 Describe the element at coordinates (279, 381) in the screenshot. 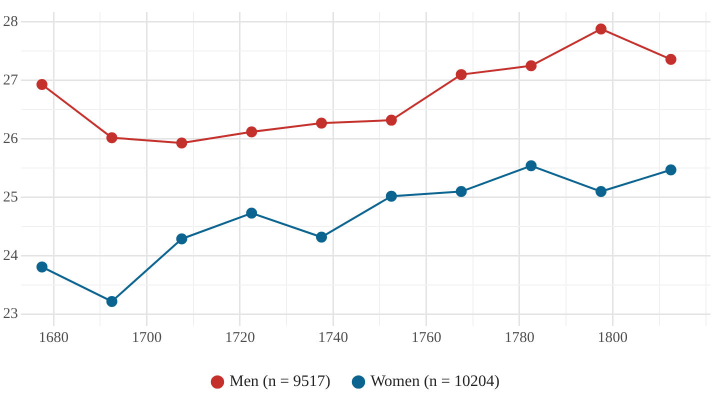

I see `legend-label: Men (n = 9517)` at that location.